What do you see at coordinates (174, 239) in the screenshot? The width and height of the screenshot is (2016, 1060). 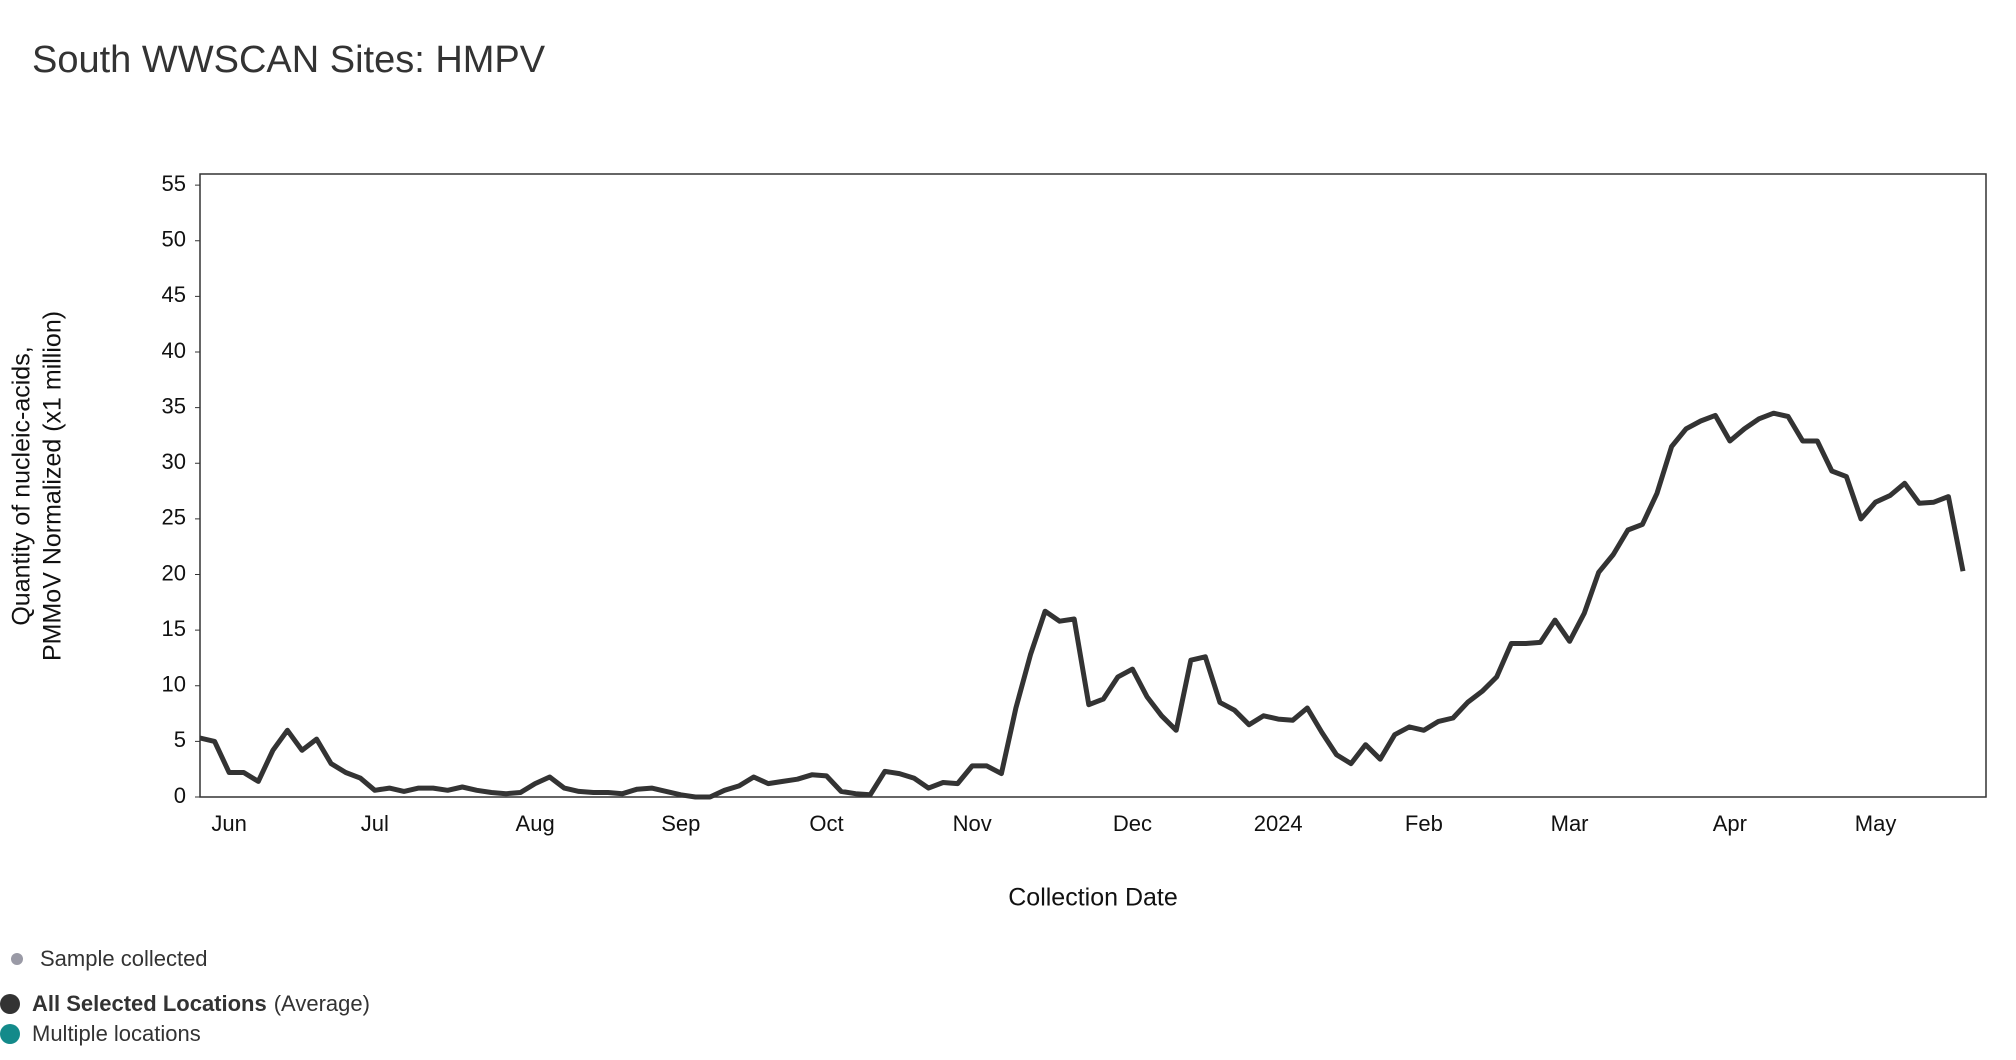 I see `y-tick-label: 50` at bounding box center [174, 239].